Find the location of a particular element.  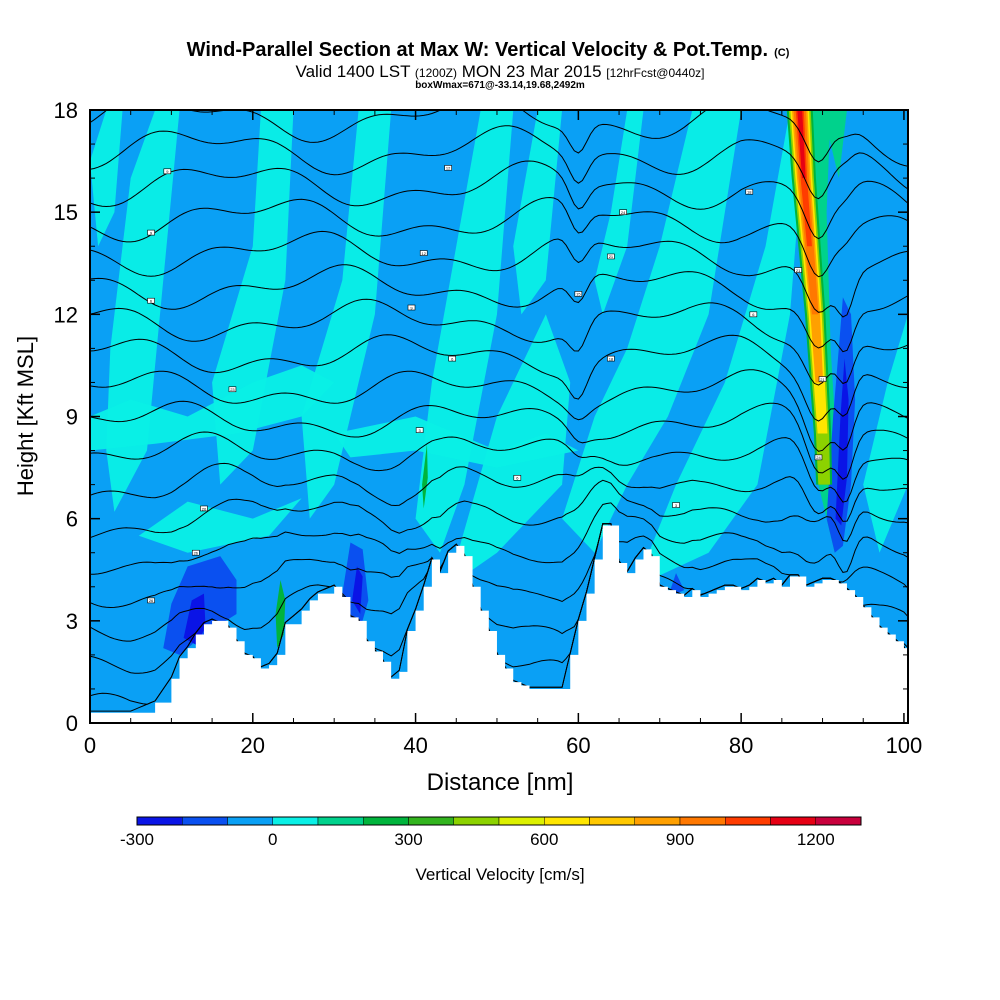

y-tick-label: 9 is located at coordinates (72, 417).